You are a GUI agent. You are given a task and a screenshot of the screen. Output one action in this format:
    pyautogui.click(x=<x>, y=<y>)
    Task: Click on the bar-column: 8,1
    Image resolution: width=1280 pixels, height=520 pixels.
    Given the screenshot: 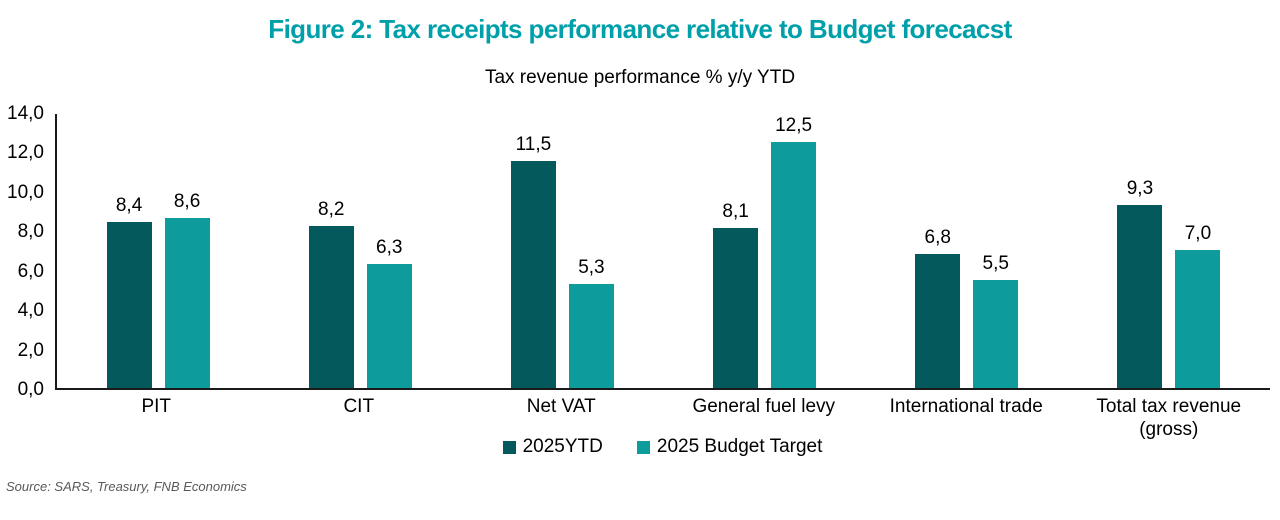 What is the action you would take?
    pyautogui.click(x=736, y=294)
    